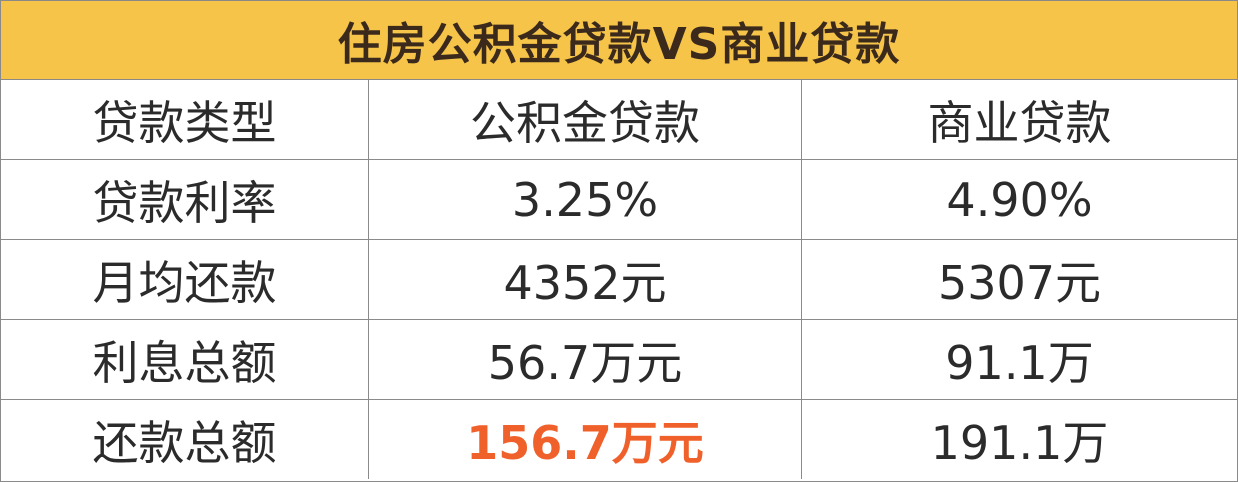 The width and height of the screenshot is (1238, 482). I want to click on header-cell: 贷款类型, so click(185, 120).